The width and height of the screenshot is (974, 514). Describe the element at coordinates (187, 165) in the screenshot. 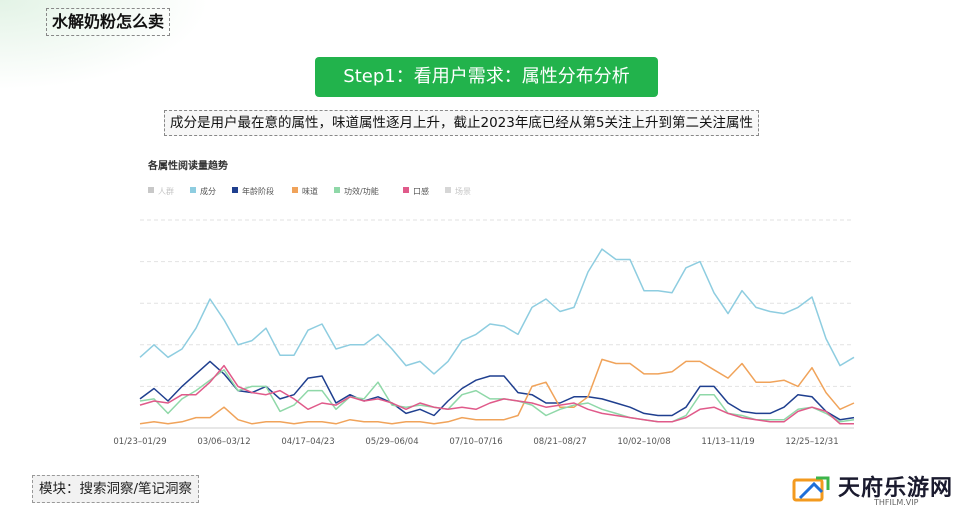

I see `chart-title: 各属性阅读量趋势` at that location.